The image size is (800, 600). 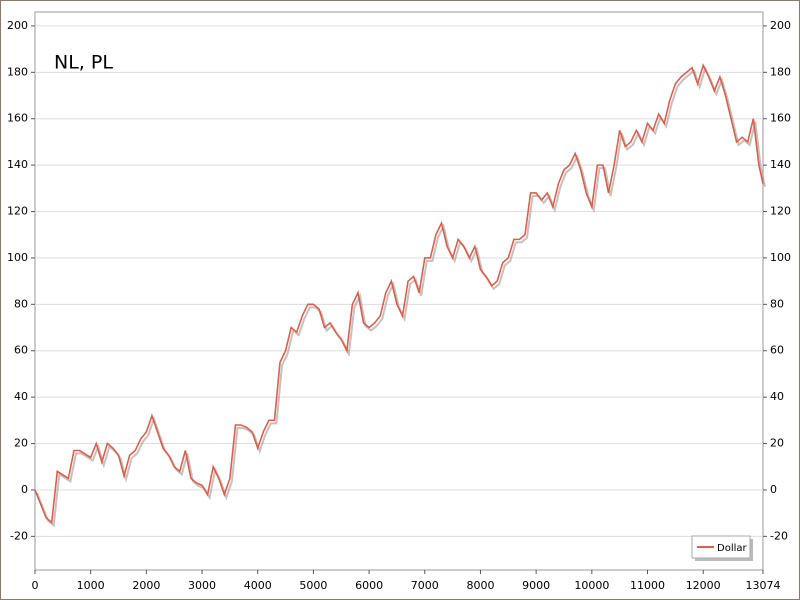 I want to click on x-tick-label: 0, so click(x=35, y=585).